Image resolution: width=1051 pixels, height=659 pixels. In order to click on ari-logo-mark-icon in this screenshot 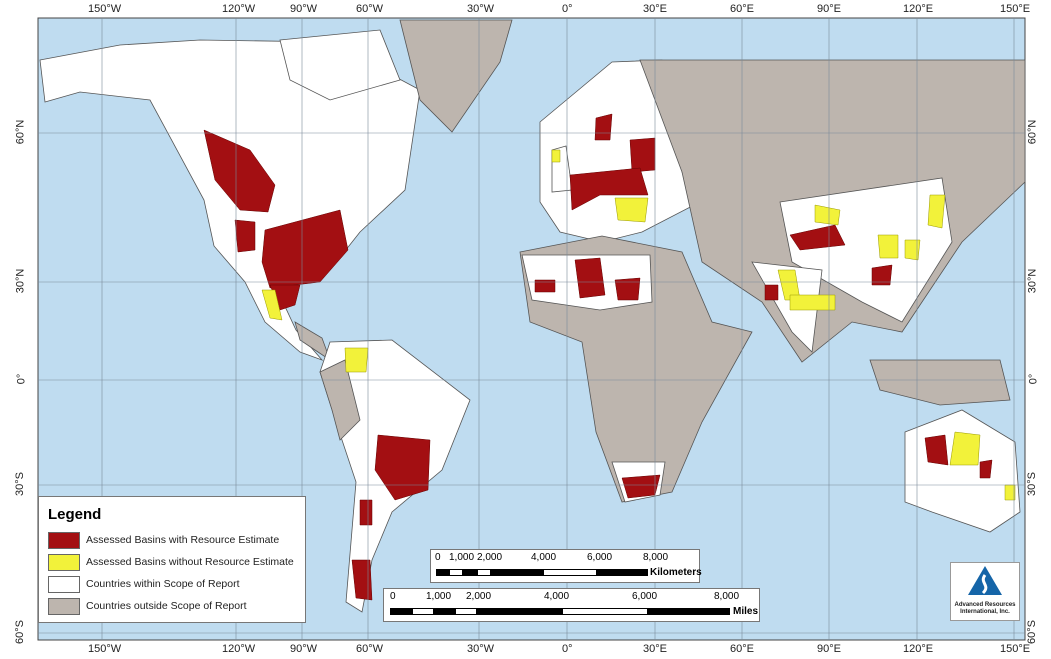, I will do `click(985, 580)`.